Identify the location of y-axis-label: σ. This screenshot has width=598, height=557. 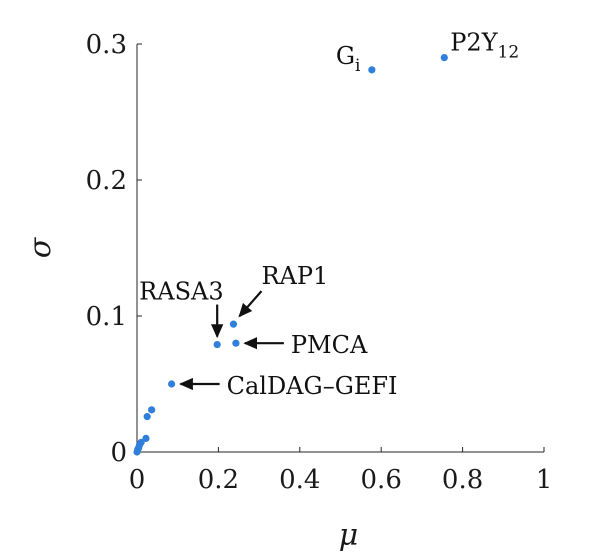
(40, 247).